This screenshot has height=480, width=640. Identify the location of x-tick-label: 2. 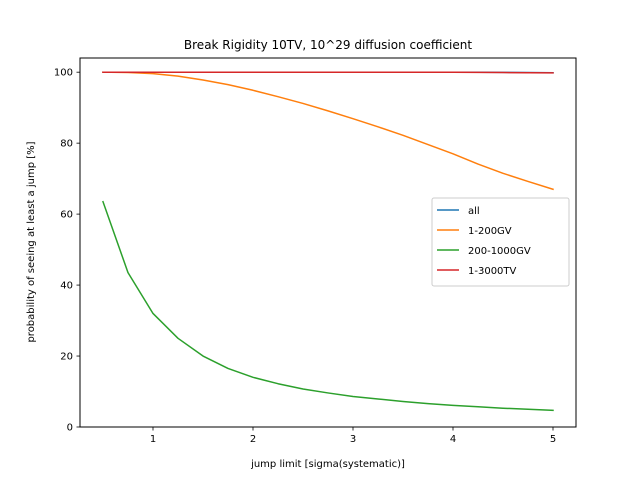
(253, 439).